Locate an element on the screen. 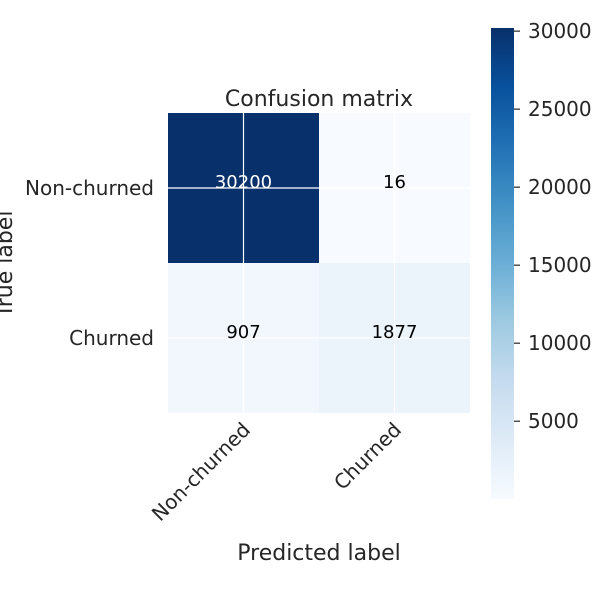 Image resolution: width=600 pixels, height=605 pixels. colorbar-tick-label-3: 20000 is located at coordinates (560, 187).